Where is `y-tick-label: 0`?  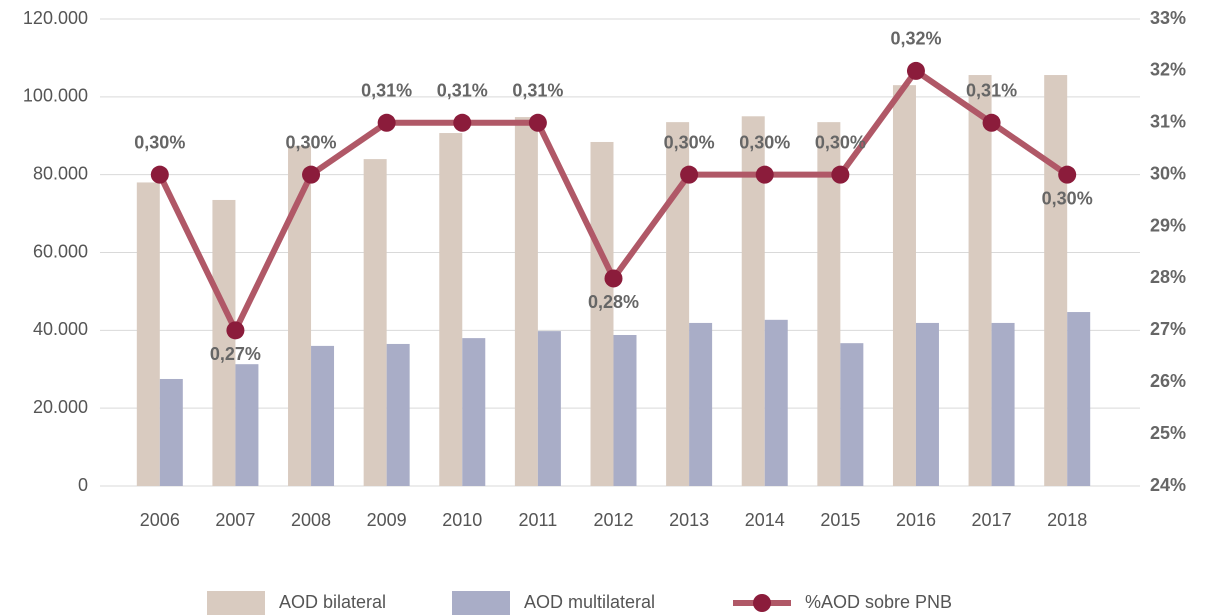 y-tick-label: 0 is located at coordinates (83, 485).